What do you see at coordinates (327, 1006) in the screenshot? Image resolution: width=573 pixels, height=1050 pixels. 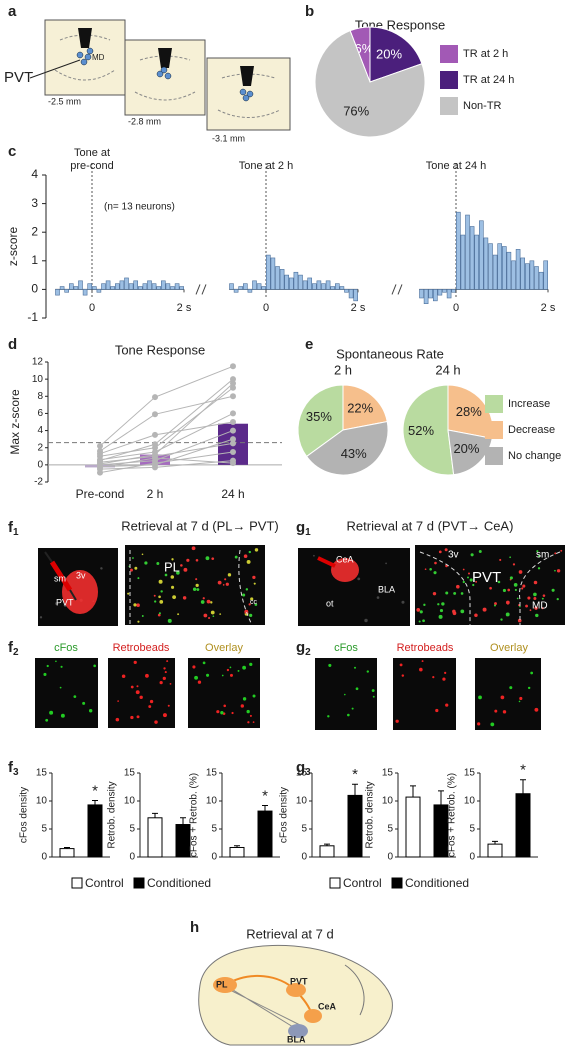 I see `region-label: CeA` at bounding box center [327, 1006].